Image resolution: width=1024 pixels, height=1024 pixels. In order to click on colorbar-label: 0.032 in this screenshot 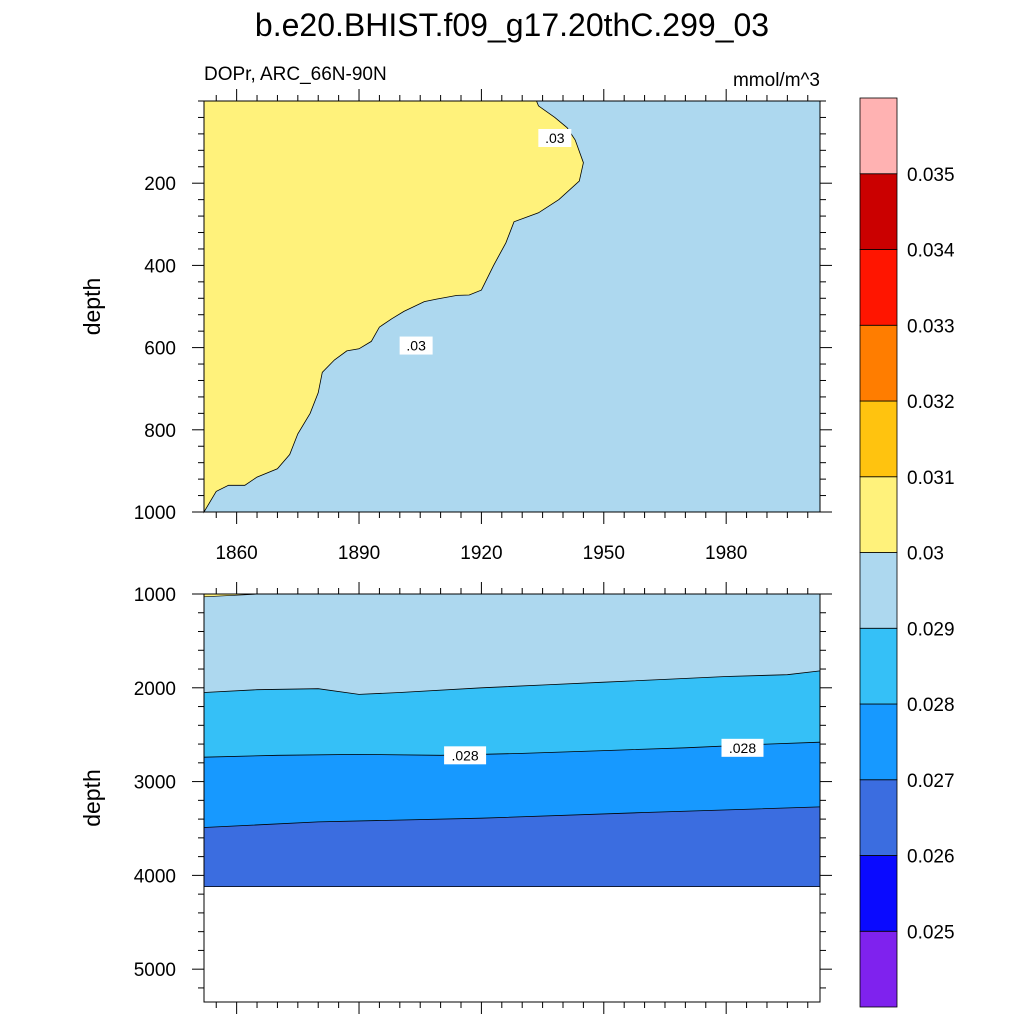, I will do `click(931, 402)`.